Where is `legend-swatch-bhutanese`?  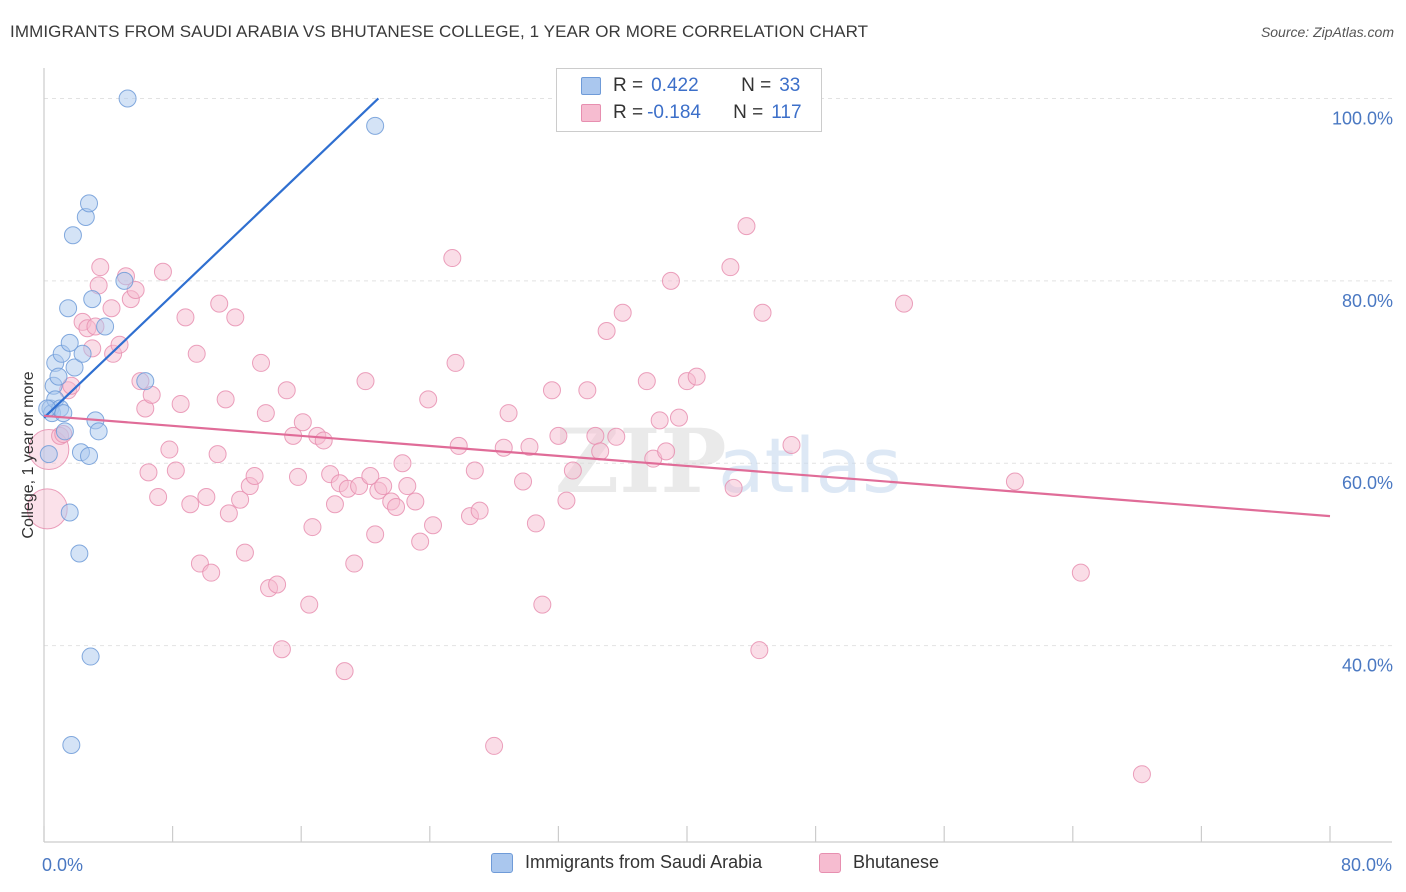 legend-swatch-bhutanese is located at coordinates (830, 862).